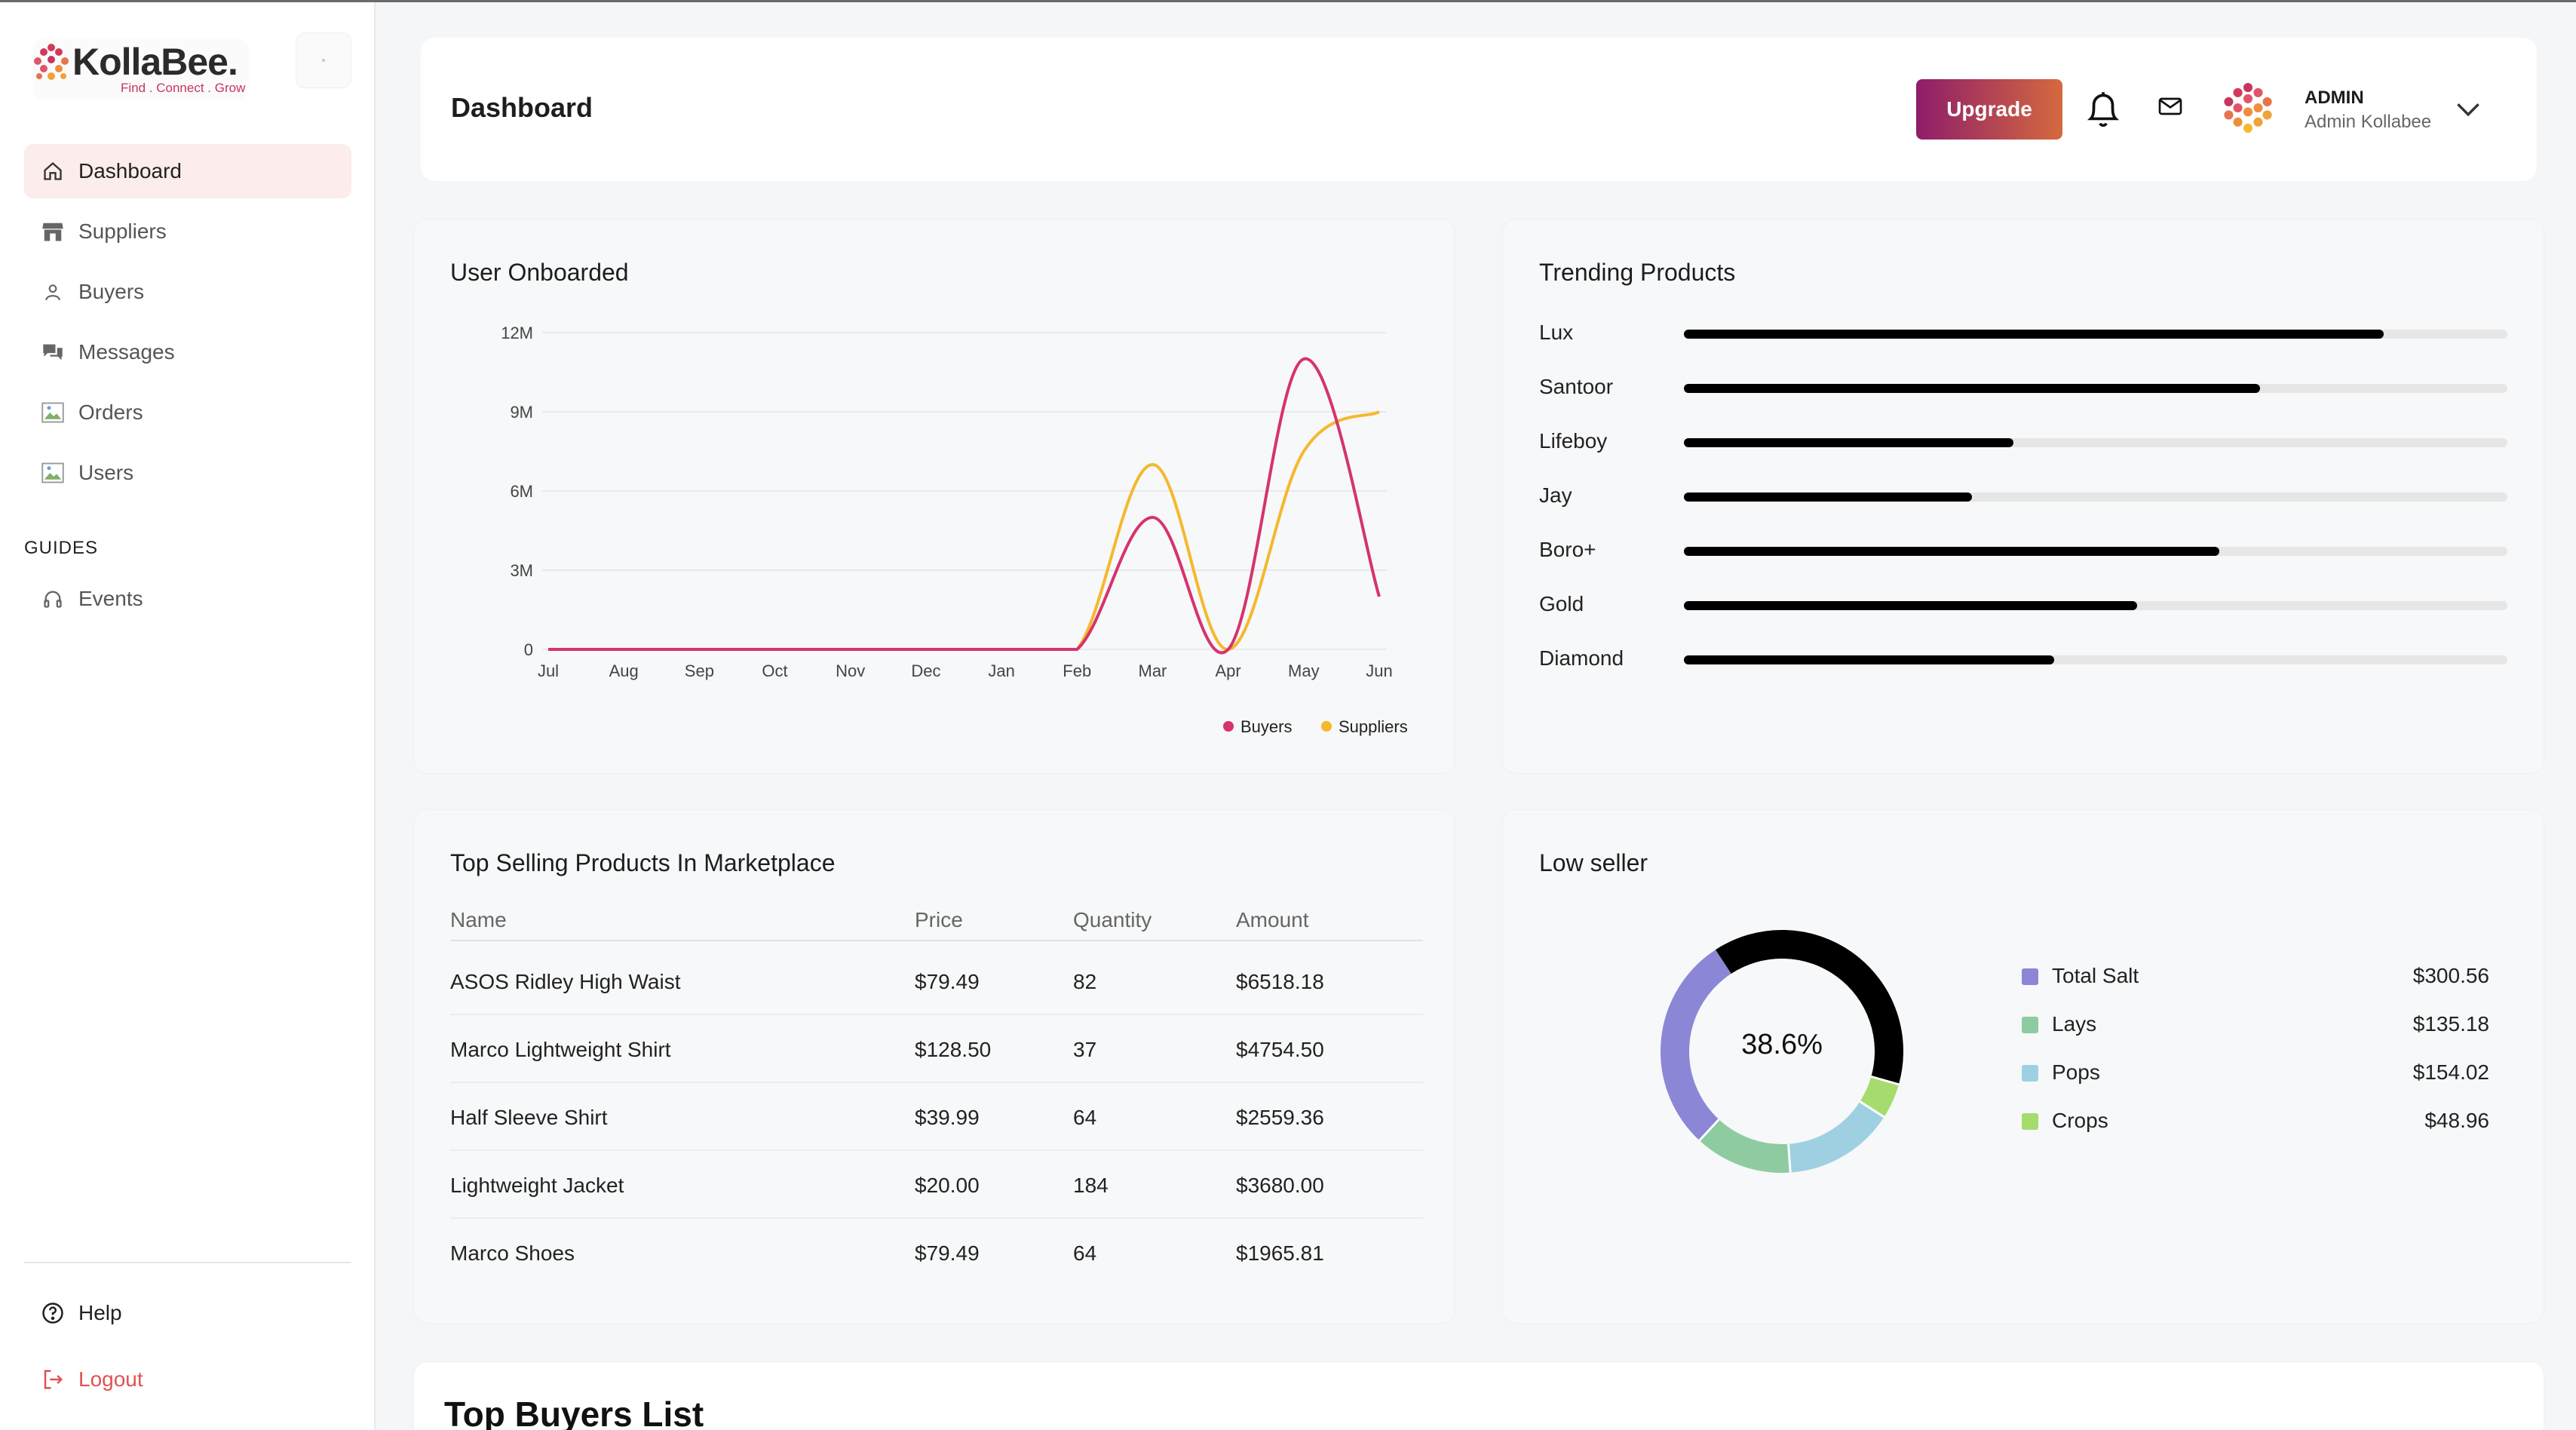 The image size is (2576, 1430). I want to click on legend-value: $48.96, so click(2456, 1120).